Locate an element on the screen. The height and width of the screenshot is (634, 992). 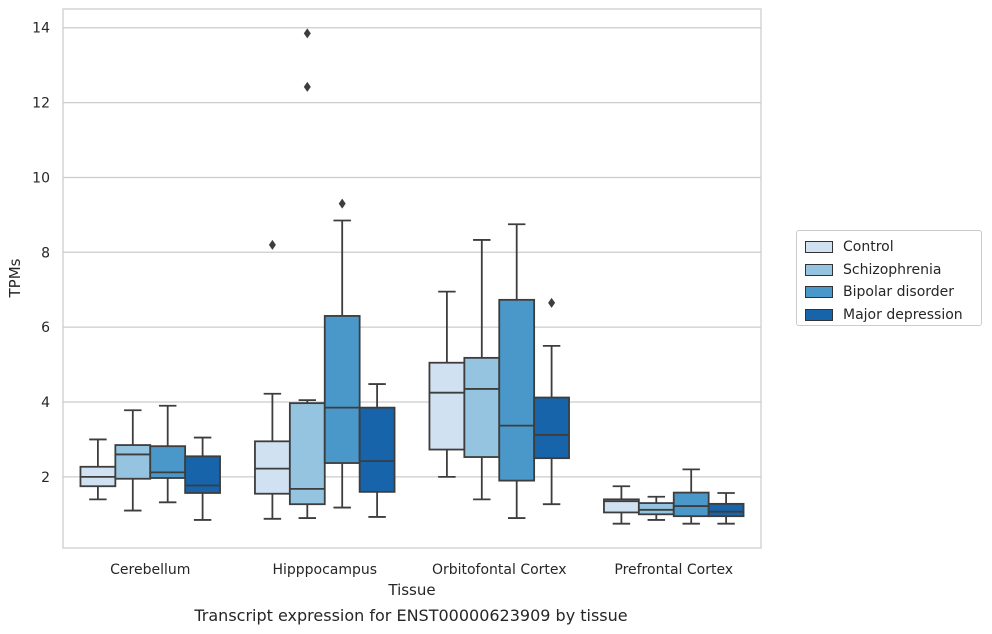
y-tick-labels: 2 4 6 8 10 12 14 is located at coordinates (41, 253).